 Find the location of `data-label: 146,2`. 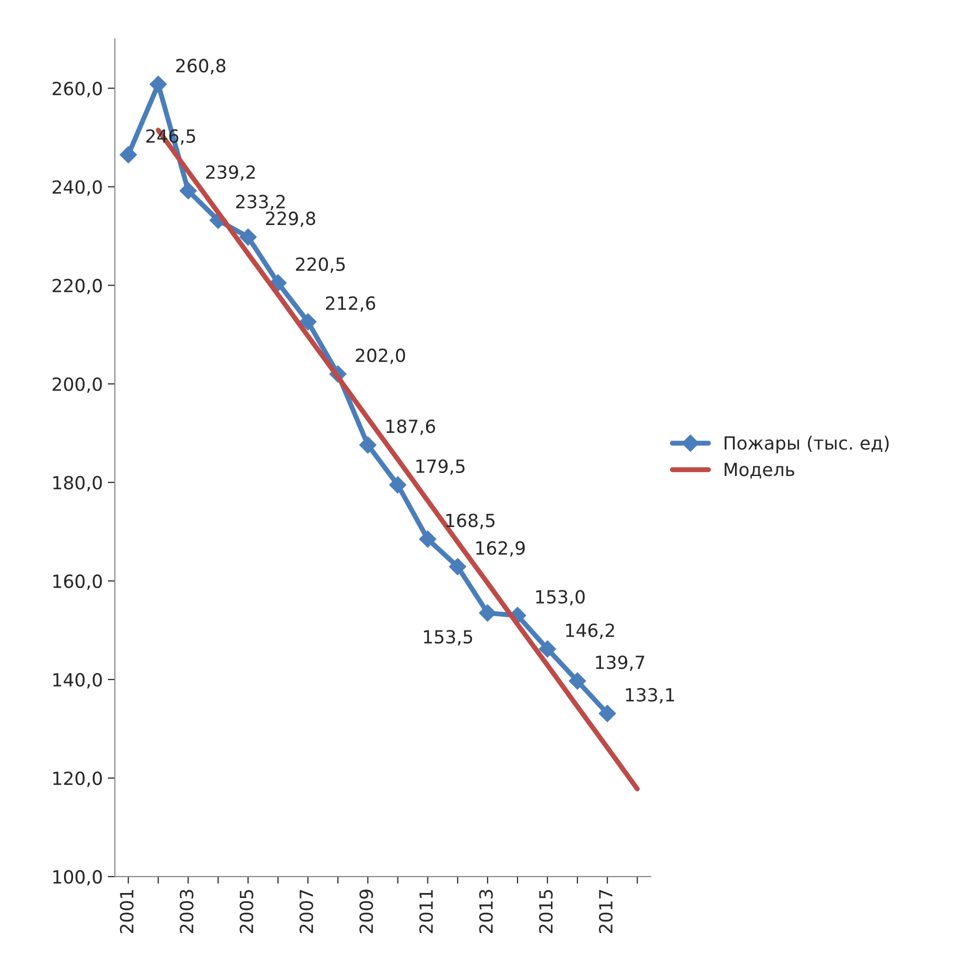

data-label: 146,2 is located at coordinates (590, 631).